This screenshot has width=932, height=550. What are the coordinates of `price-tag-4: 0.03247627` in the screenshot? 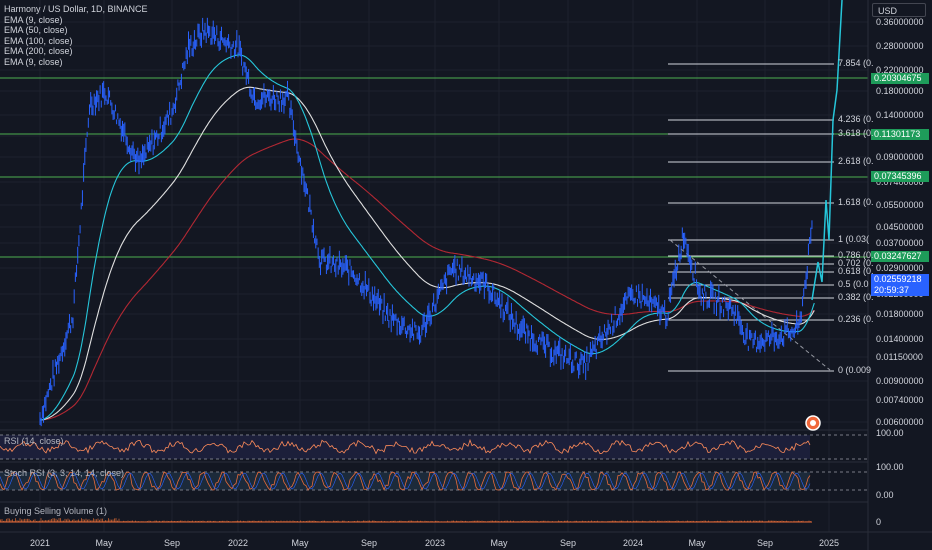 It's located at (900, 256).